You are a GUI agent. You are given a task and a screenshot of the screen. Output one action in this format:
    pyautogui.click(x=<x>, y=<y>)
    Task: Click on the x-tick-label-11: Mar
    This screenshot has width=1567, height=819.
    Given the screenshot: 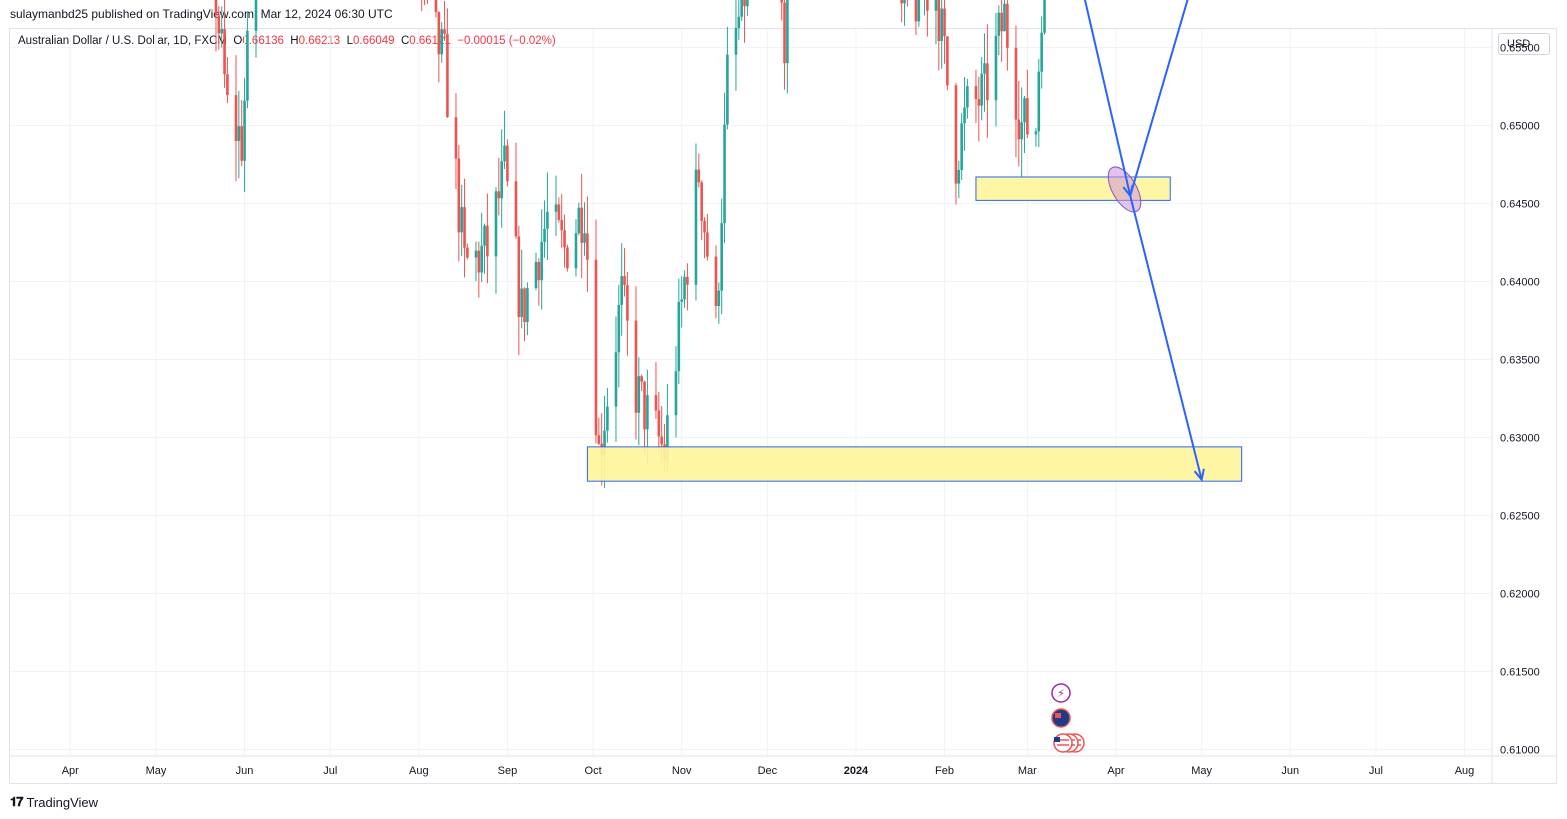 What is the action you would take?
    pyautogui.click(x=1027, y=771)
    